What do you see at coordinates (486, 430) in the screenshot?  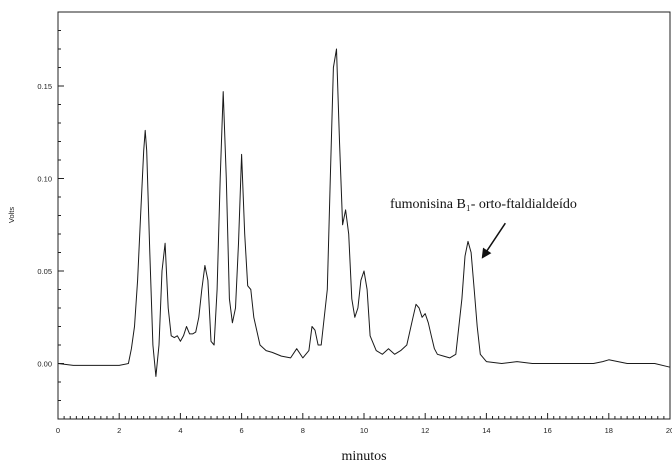 I see `x-tick-label: 14` at bounding box center [486, 430].